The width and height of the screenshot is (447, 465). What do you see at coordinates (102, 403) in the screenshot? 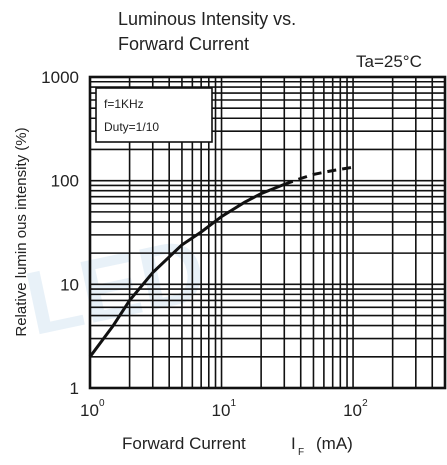
I see `x-tick-exponent: 0` at bounding box center [102, 403].